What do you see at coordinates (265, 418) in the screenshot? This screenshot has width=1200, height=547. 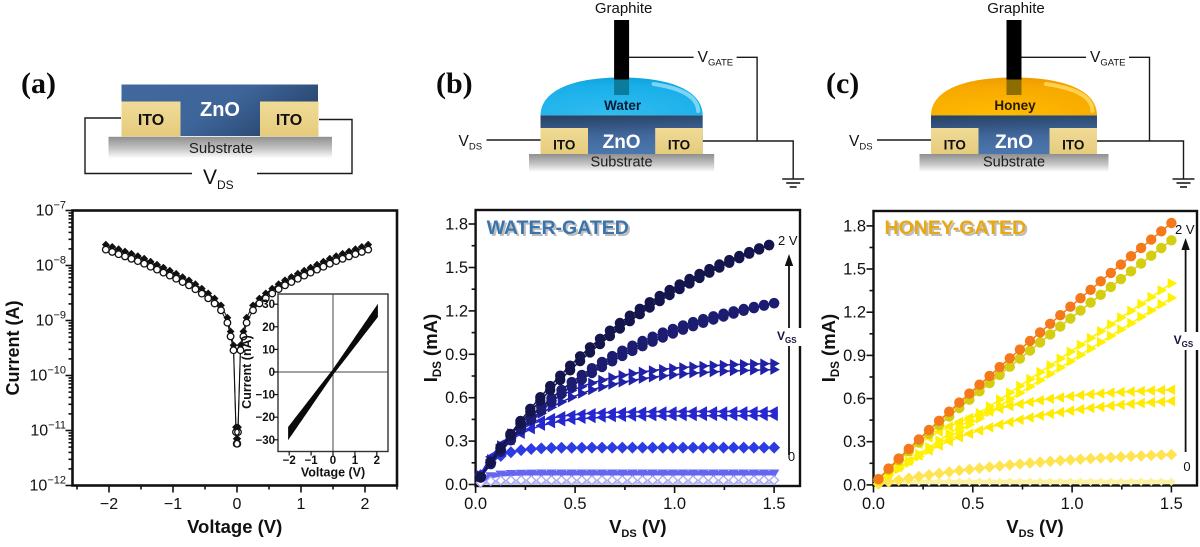 I see `svg-text: −20` at bounding box center [265, 418].